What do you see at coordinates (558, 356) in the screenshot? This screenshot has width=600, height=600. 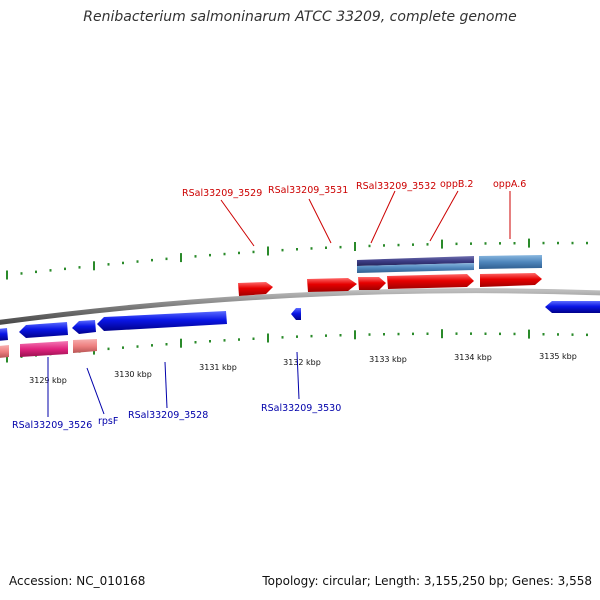 I see `scale-tick-label: 3135 kbp` at bounding box center [558, 356].